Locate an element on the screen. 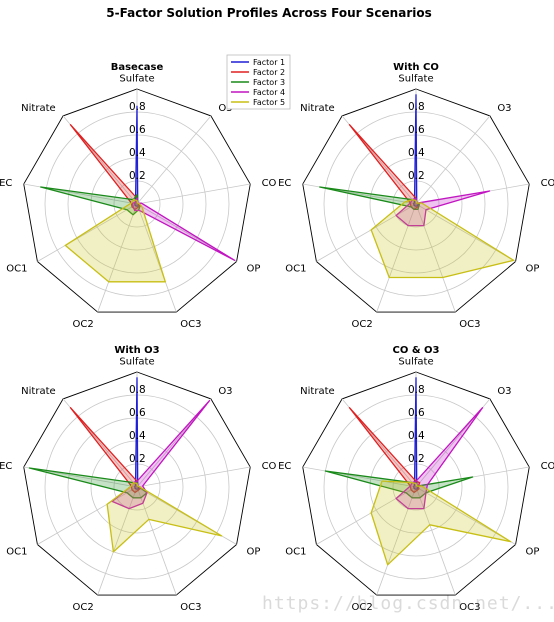 This screenshot has width=554, height=622. legend-entry-label: Factor 3 is located at coordinates (269, 82).